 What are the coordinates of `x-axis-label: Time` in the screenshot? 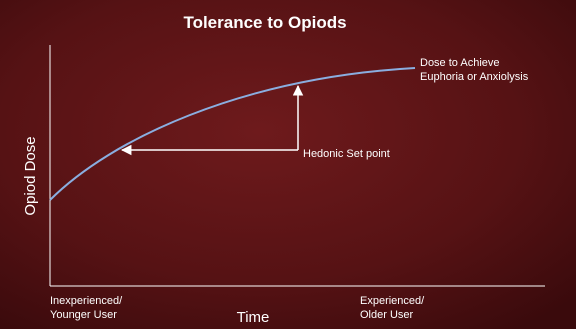 It's located at (253, 317).